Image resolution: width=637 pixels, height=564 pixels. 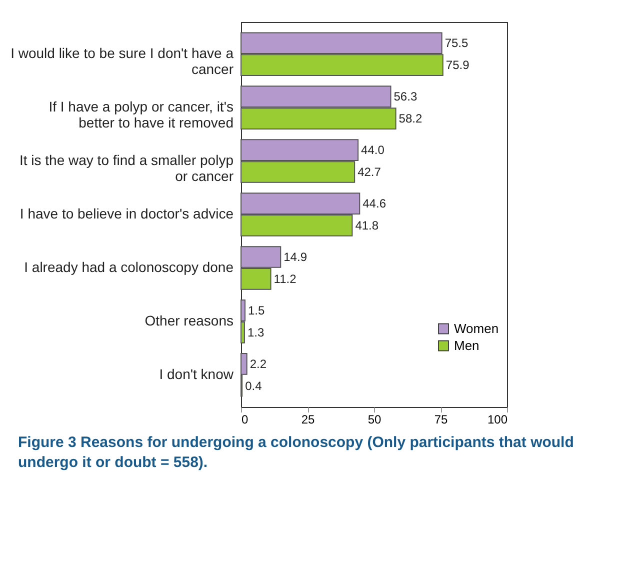 I want to click on x-tick-label: 25, so click(x=308, y=419).